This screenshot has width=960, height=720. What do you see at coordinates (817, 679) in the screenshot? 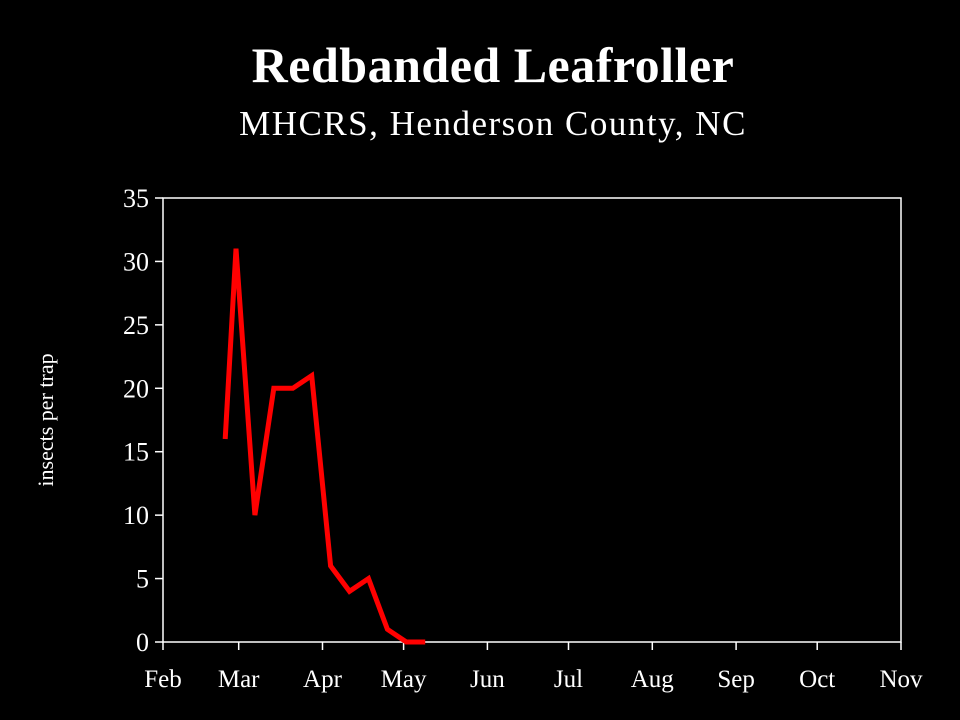
I see `x-tick-label: Oct` at bounding box center [817, 679].